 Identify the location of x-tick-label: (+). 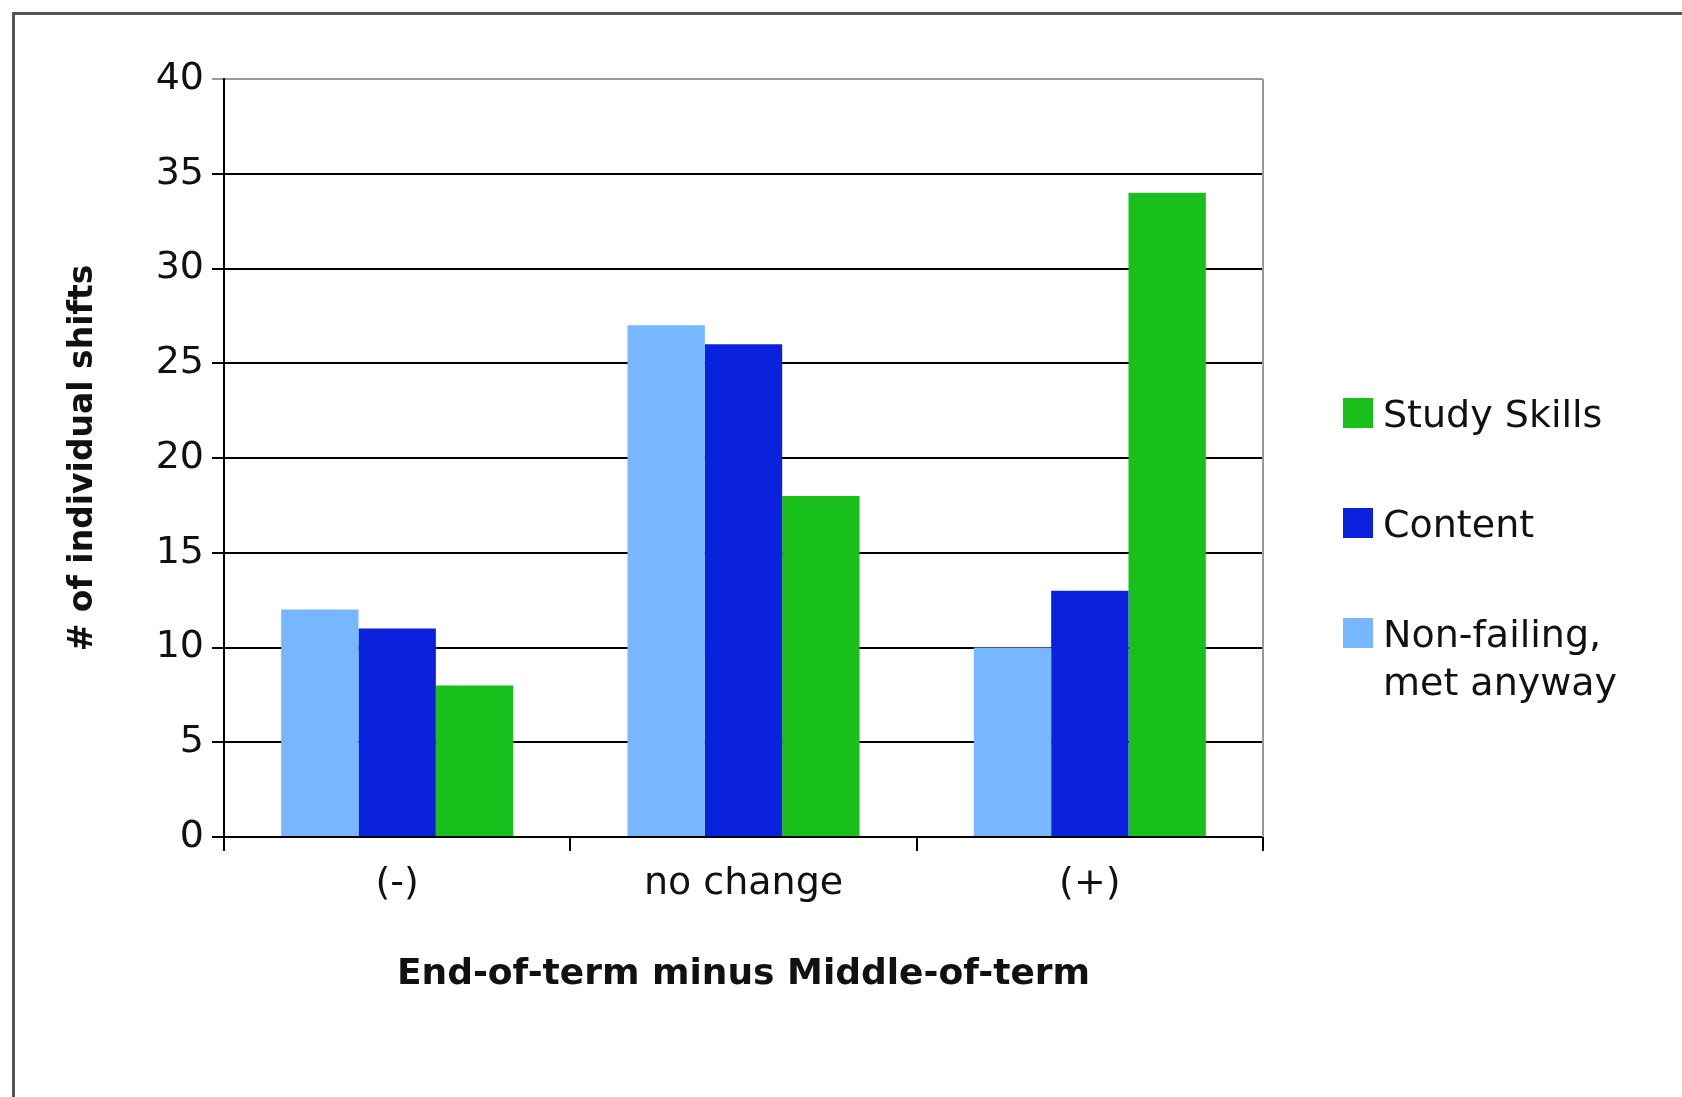
(1090, 880).